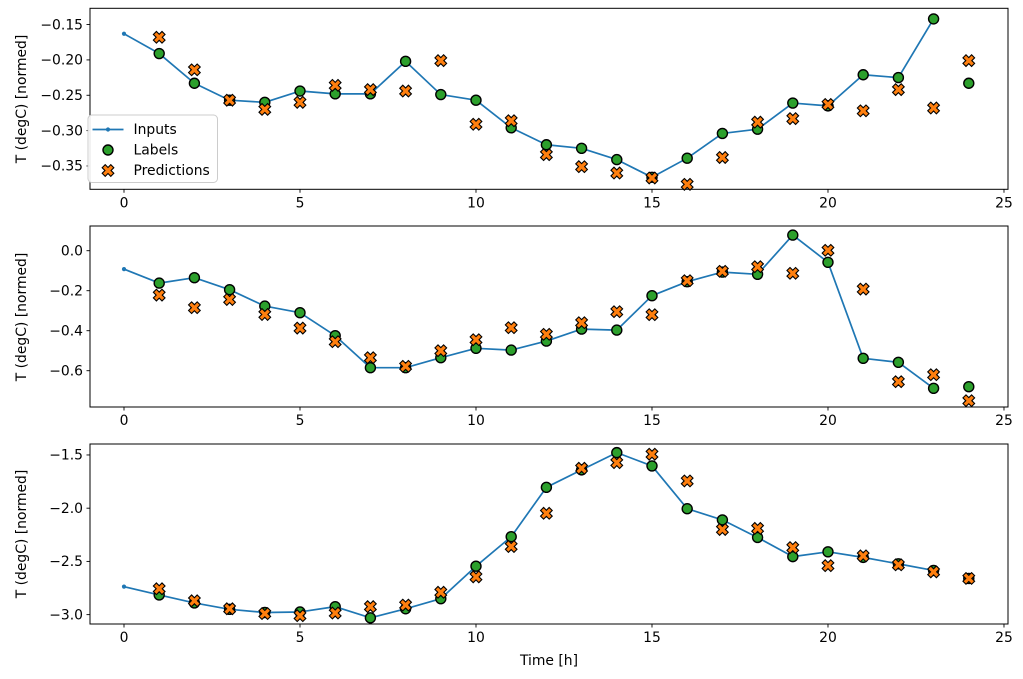 The height and width of the screenshot is (679, 1023). I want to click on y-tick-label: −0.6, so click(66, 371).